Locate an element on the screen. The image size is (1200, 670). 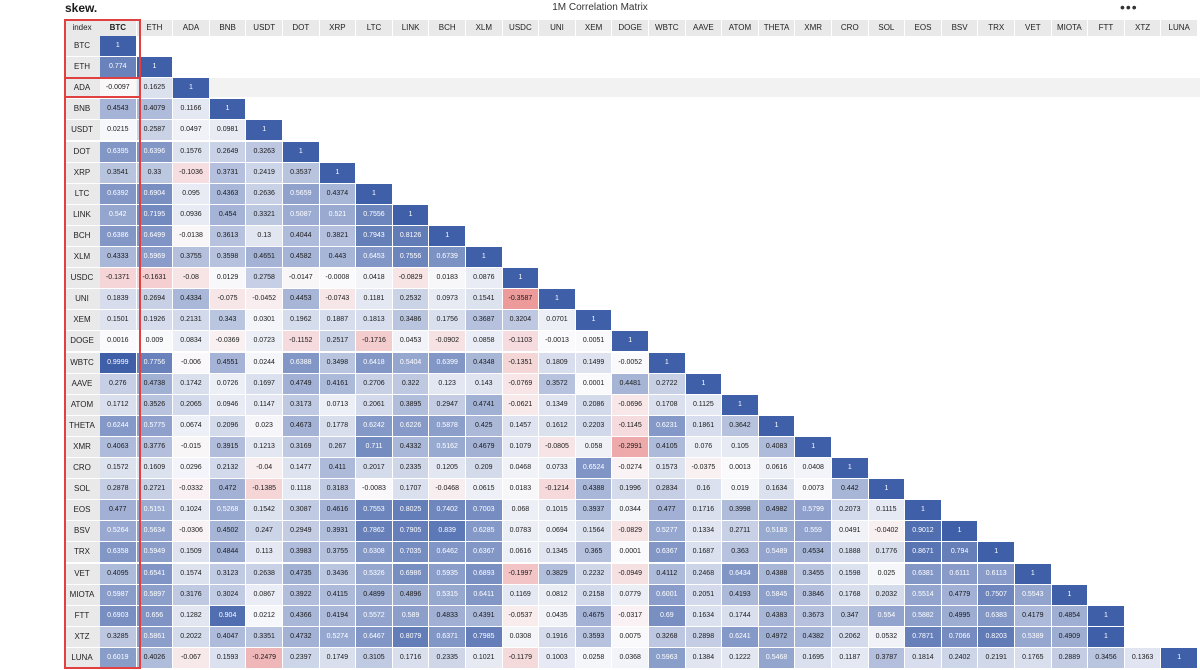
matrix-cell: 0.1457 is located at coordinates (520, 425).